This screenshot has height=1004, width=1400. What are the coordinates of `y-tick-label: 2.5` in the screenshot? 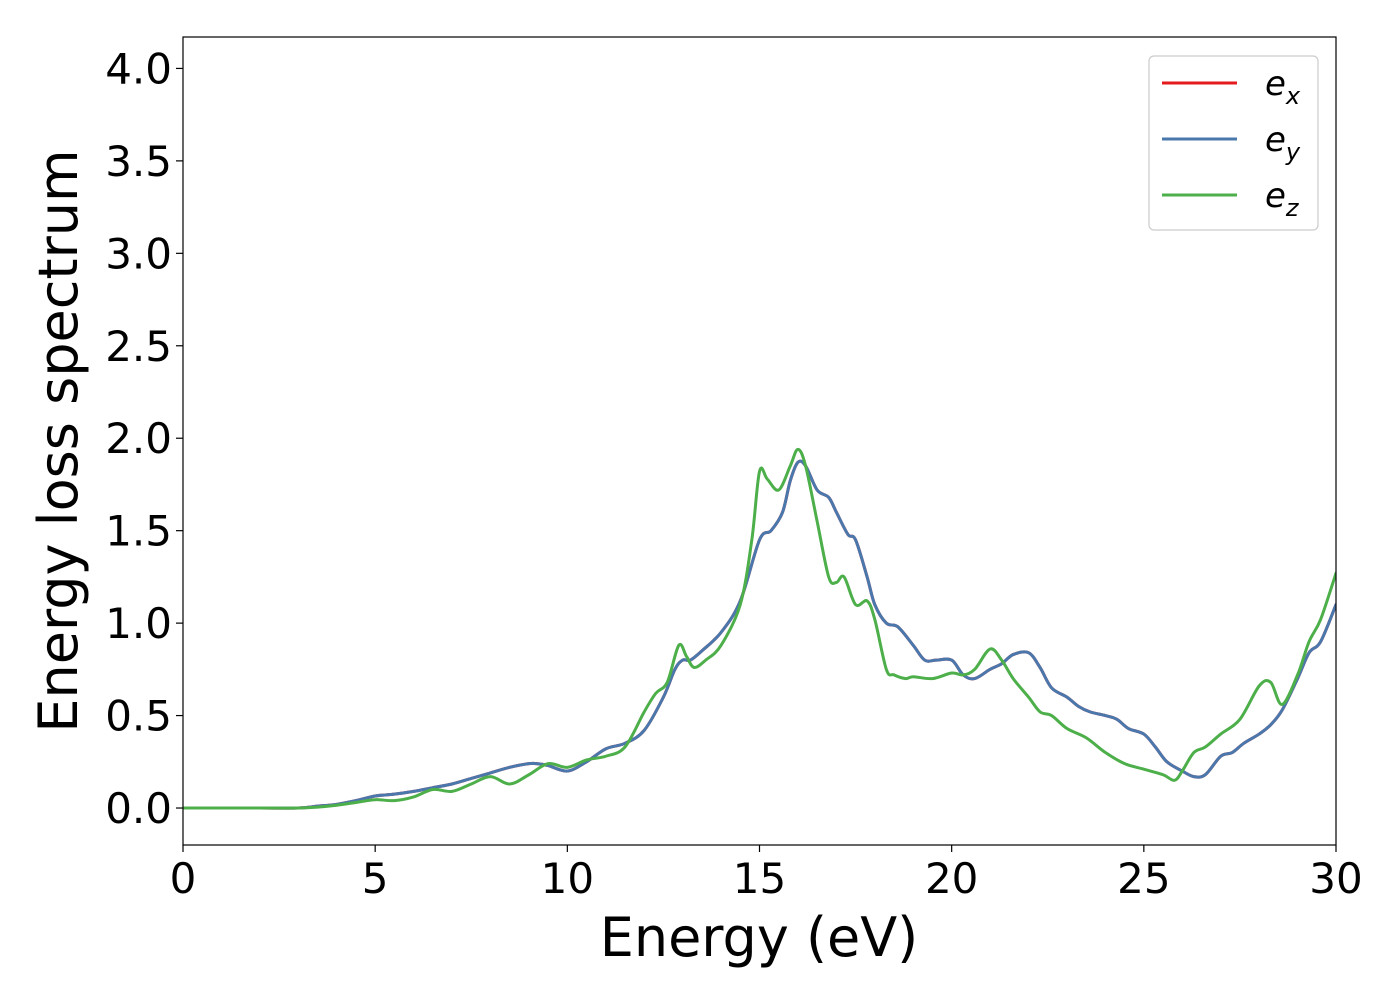 It's located at (138, 346).